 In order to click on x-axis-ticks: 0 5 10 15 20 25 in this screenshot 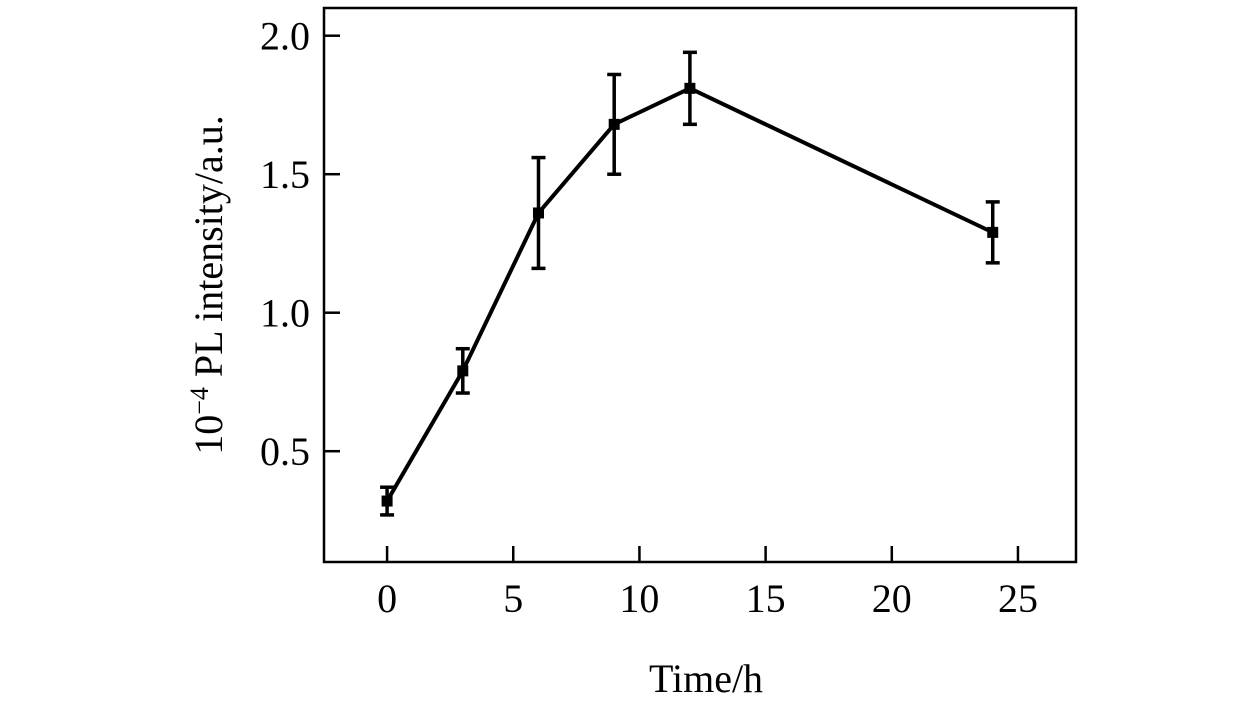, I will do `click(707, 583)`.